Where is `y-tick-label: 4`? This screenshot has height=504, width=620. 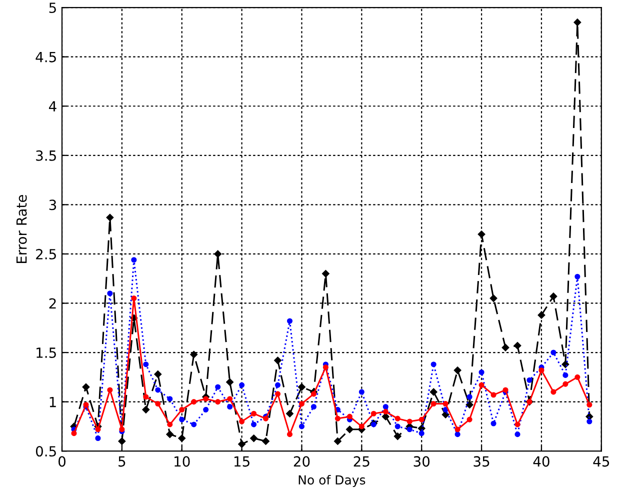 y-tick-label: 4 is located at coordinates (52, 106).